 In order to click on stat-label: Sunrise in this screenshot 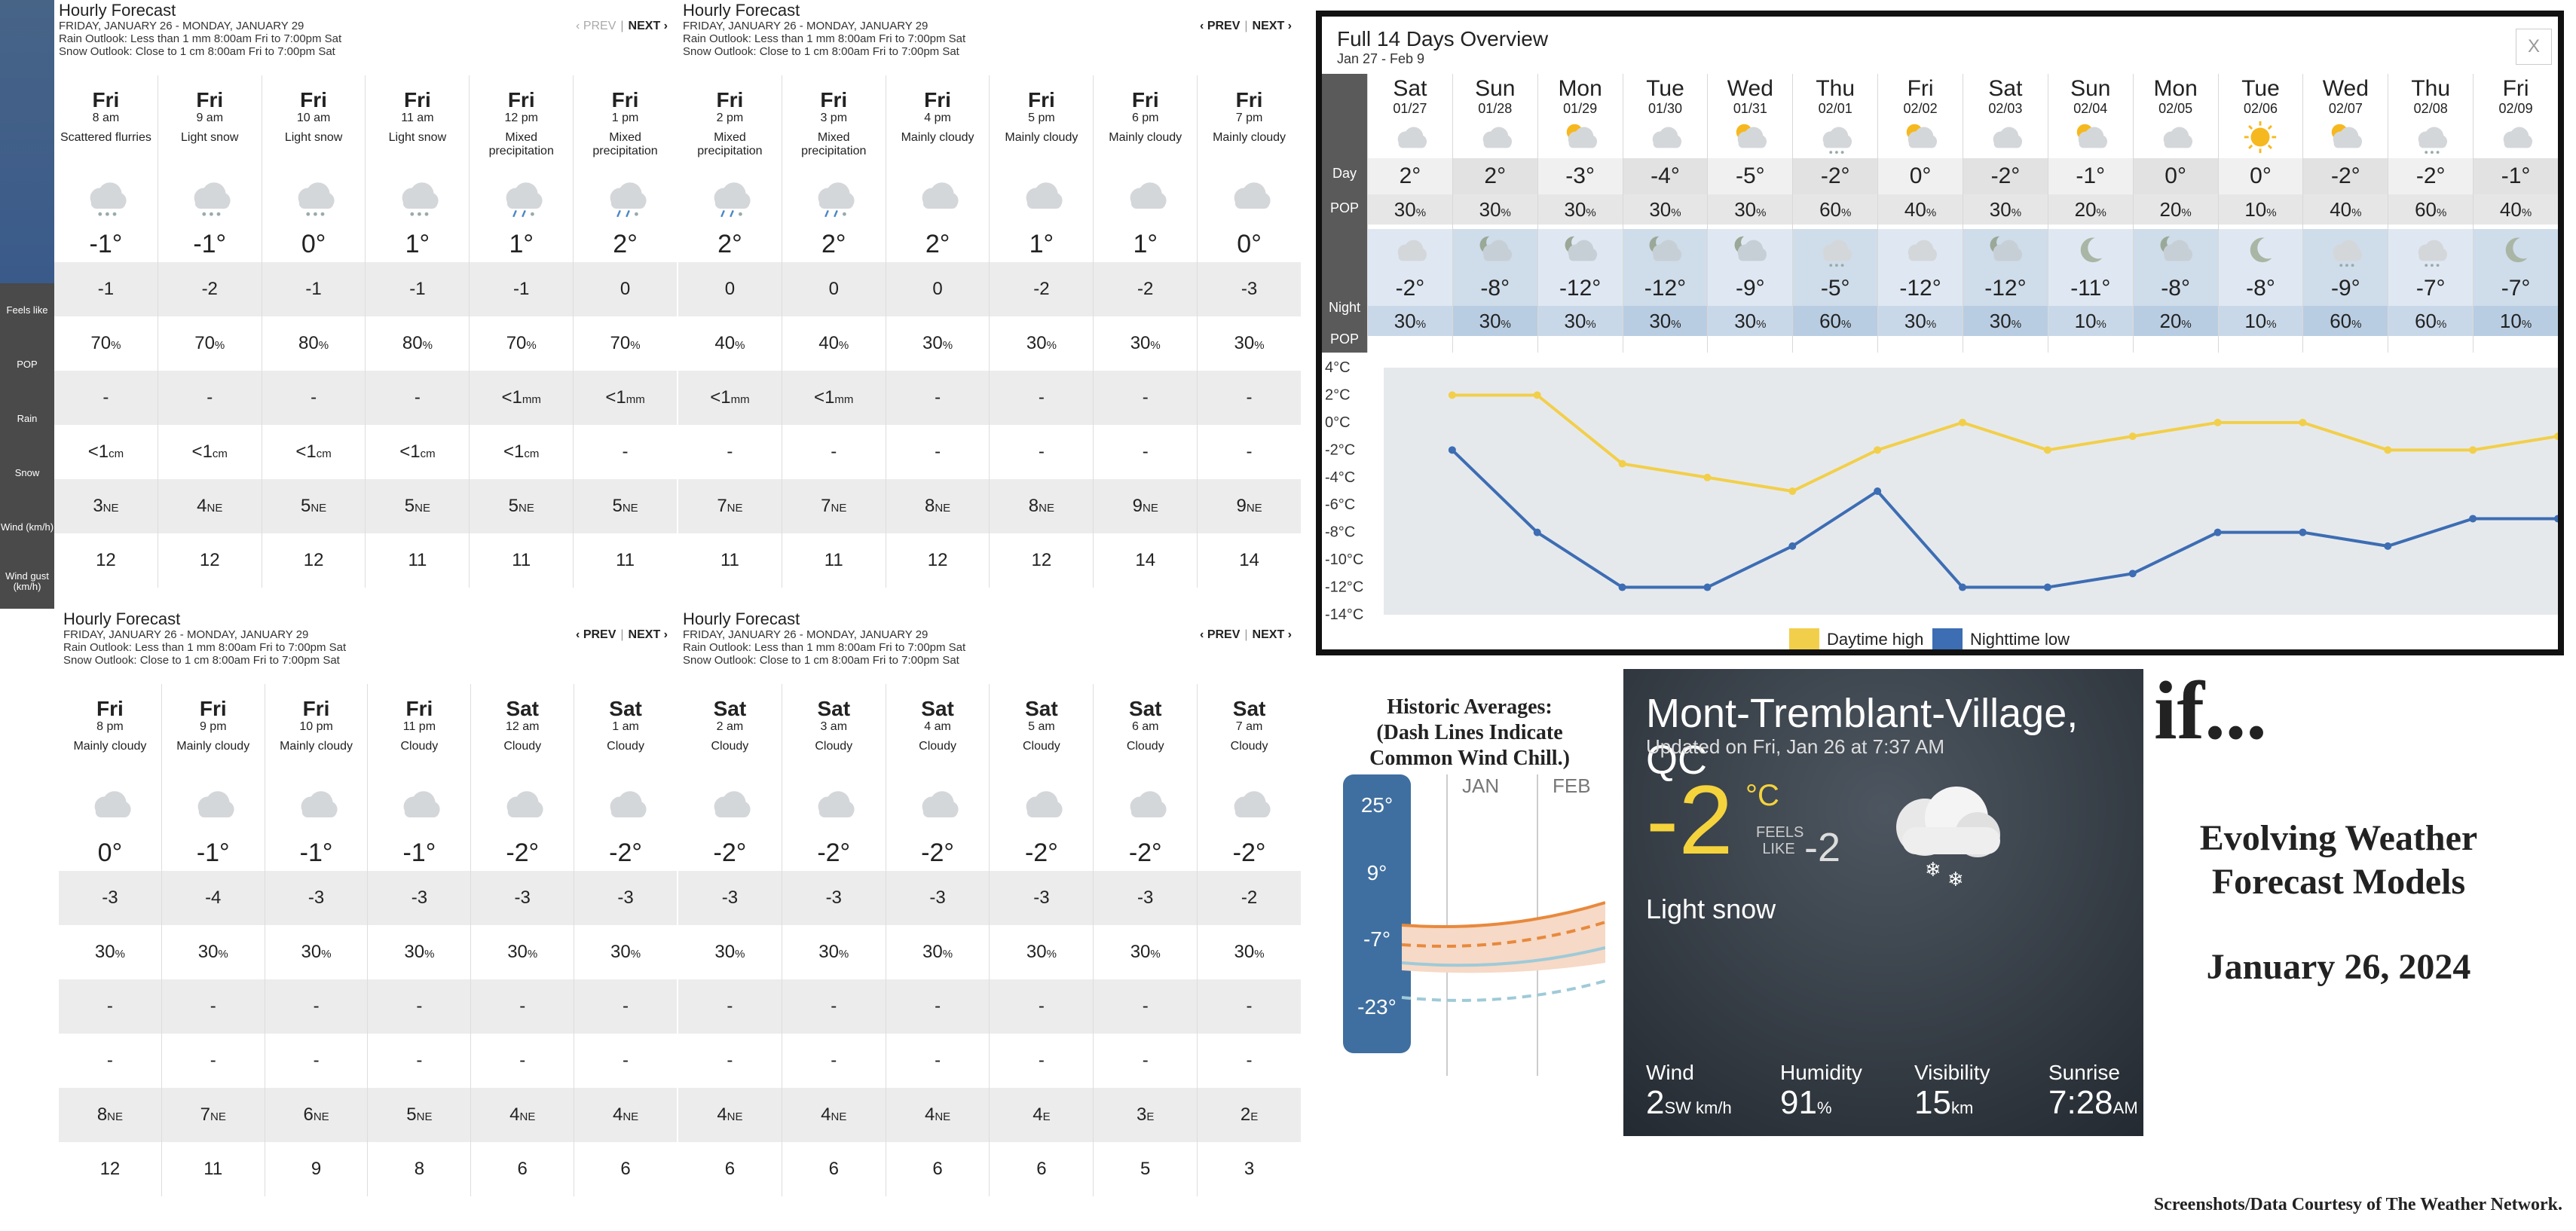, I will do `click(2084, 1072)`.